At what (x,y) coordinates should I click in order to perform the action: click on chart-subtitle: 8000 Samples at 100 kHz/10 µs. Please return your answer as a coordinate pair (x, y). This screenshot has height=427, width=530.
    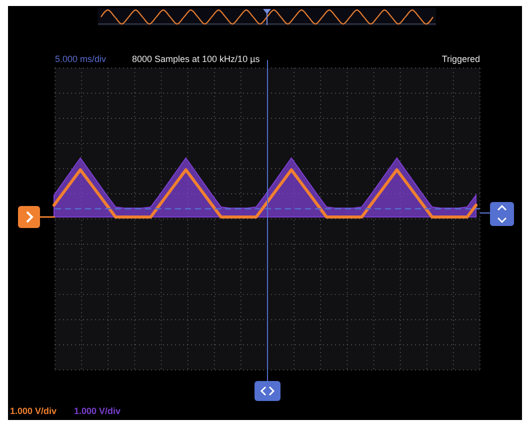
    Looking at the image, I should click on (196, 59).